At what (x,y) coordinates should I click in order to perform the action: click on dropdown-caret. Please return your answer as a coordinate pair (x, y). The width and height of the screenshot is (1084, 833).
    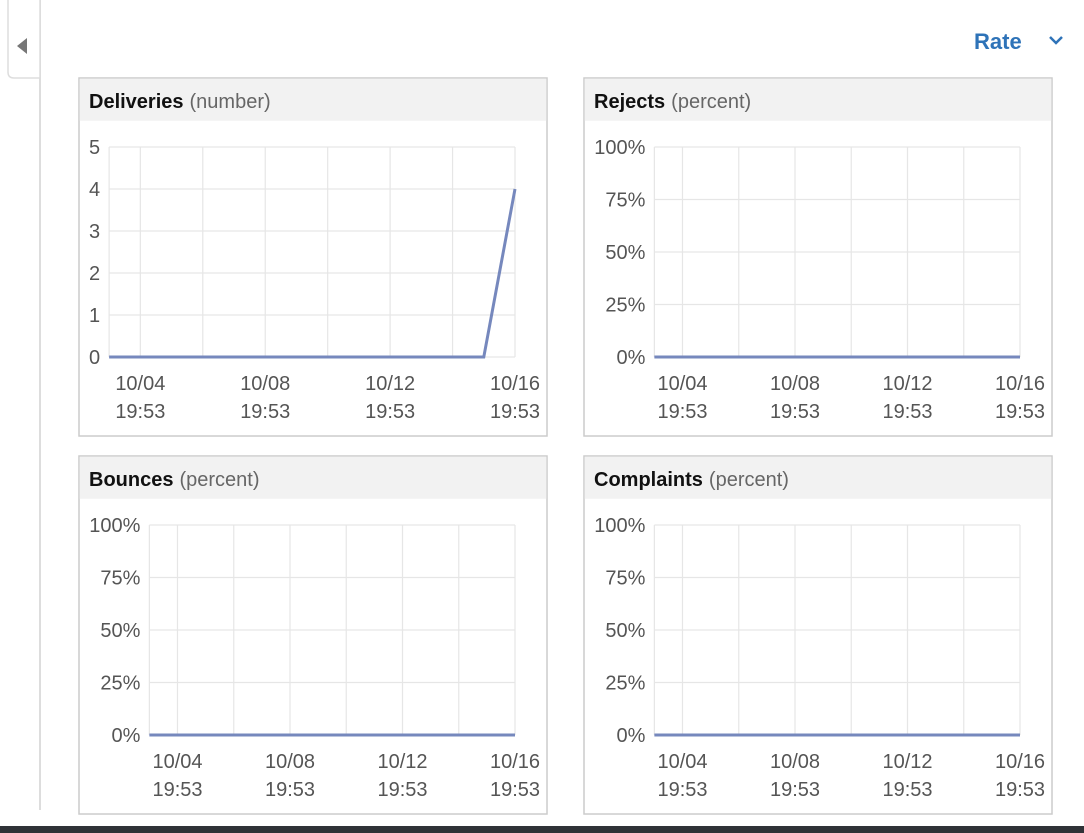
    Looking at the image, I should click on (1056, 40).